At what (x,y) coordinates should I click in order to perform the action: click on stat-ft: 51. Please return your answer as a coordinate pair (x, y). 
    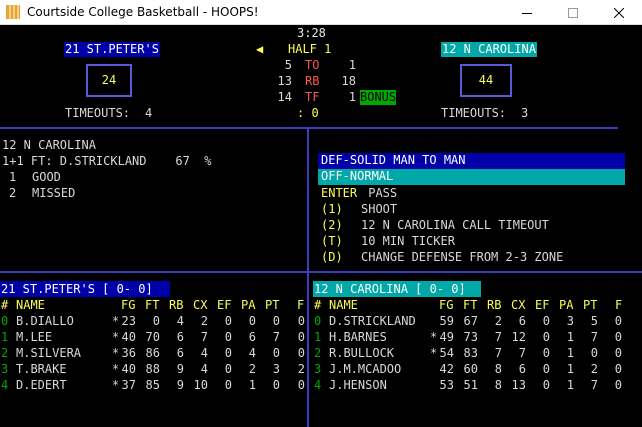
    Looking at the image, I should click on (470, 385).